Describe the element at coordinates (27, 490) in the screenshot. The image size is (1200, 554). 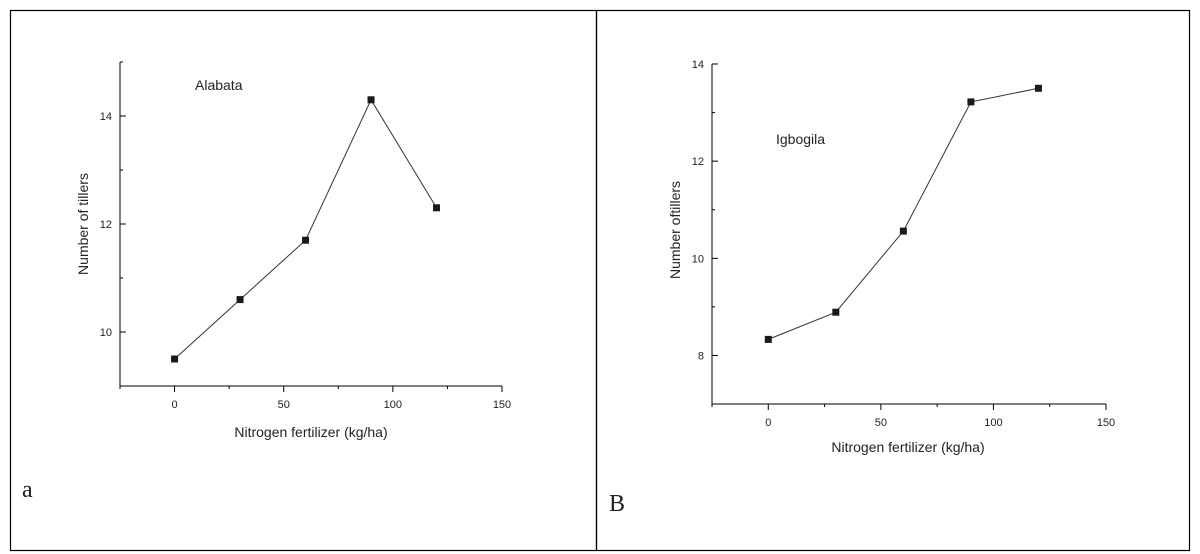
I see `panel-label: a` at that location.